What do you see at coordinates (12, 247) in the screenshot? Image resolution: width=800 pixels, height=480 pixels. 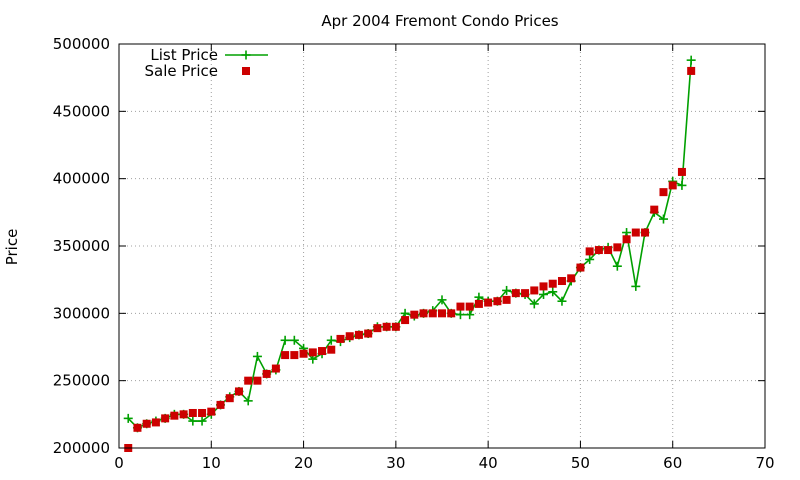 I see `y-axis-label: Price` at bounding box center [12, 247].